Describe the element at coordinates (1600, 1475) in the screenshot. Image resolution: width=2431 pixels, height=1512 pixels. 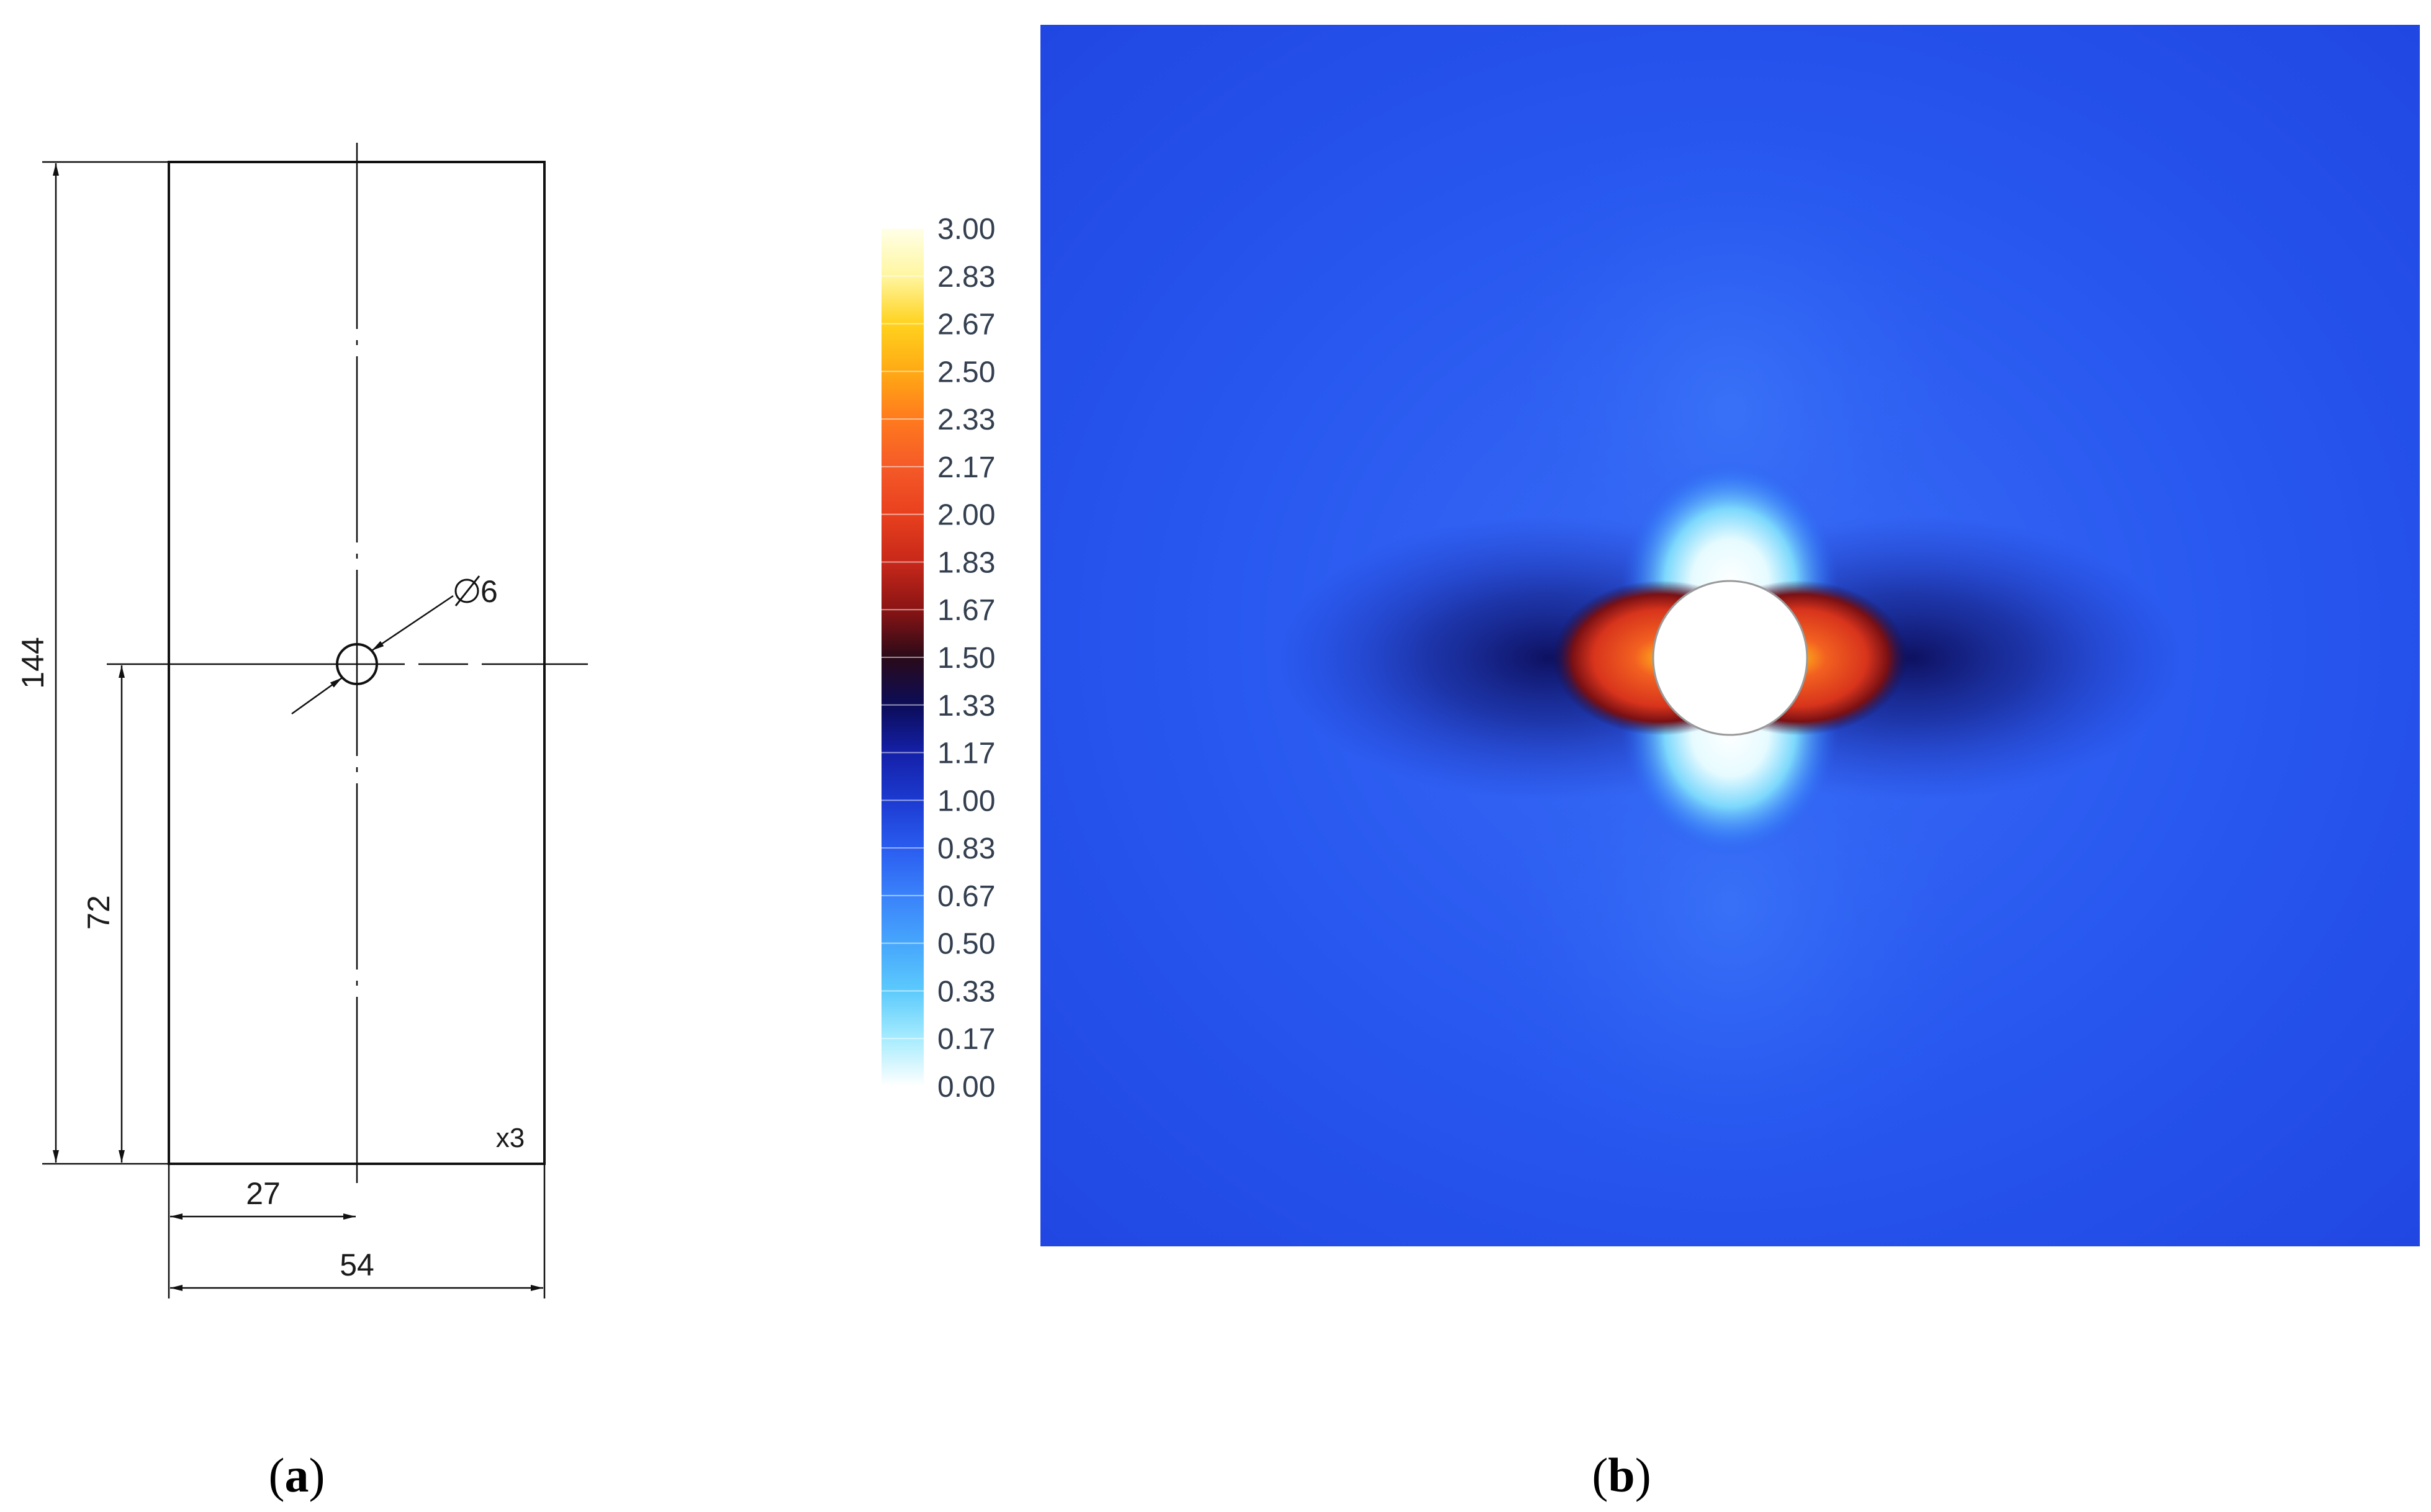
I see `caption-b-open: (` at that location.